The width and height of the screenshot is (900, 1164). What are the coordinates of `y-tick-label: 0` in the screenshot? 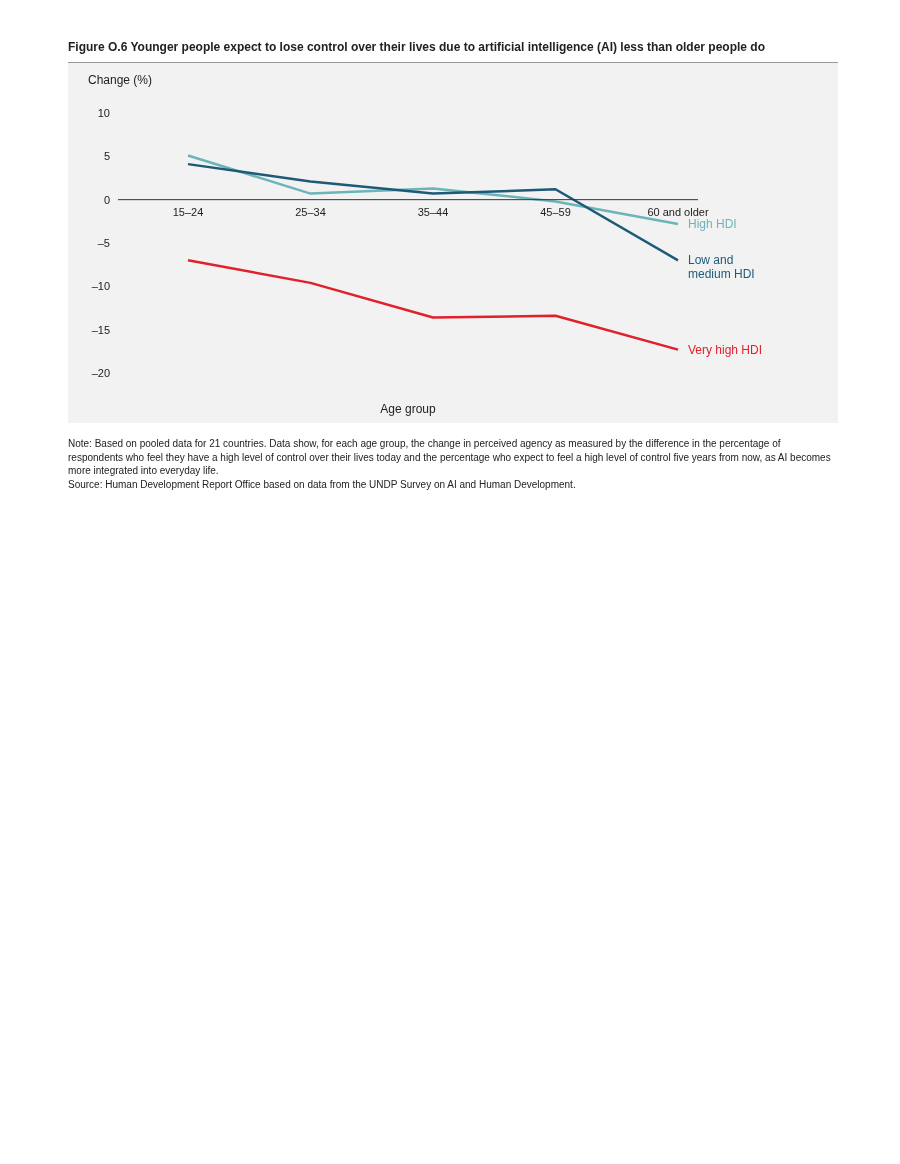 It's located at (106, 199).